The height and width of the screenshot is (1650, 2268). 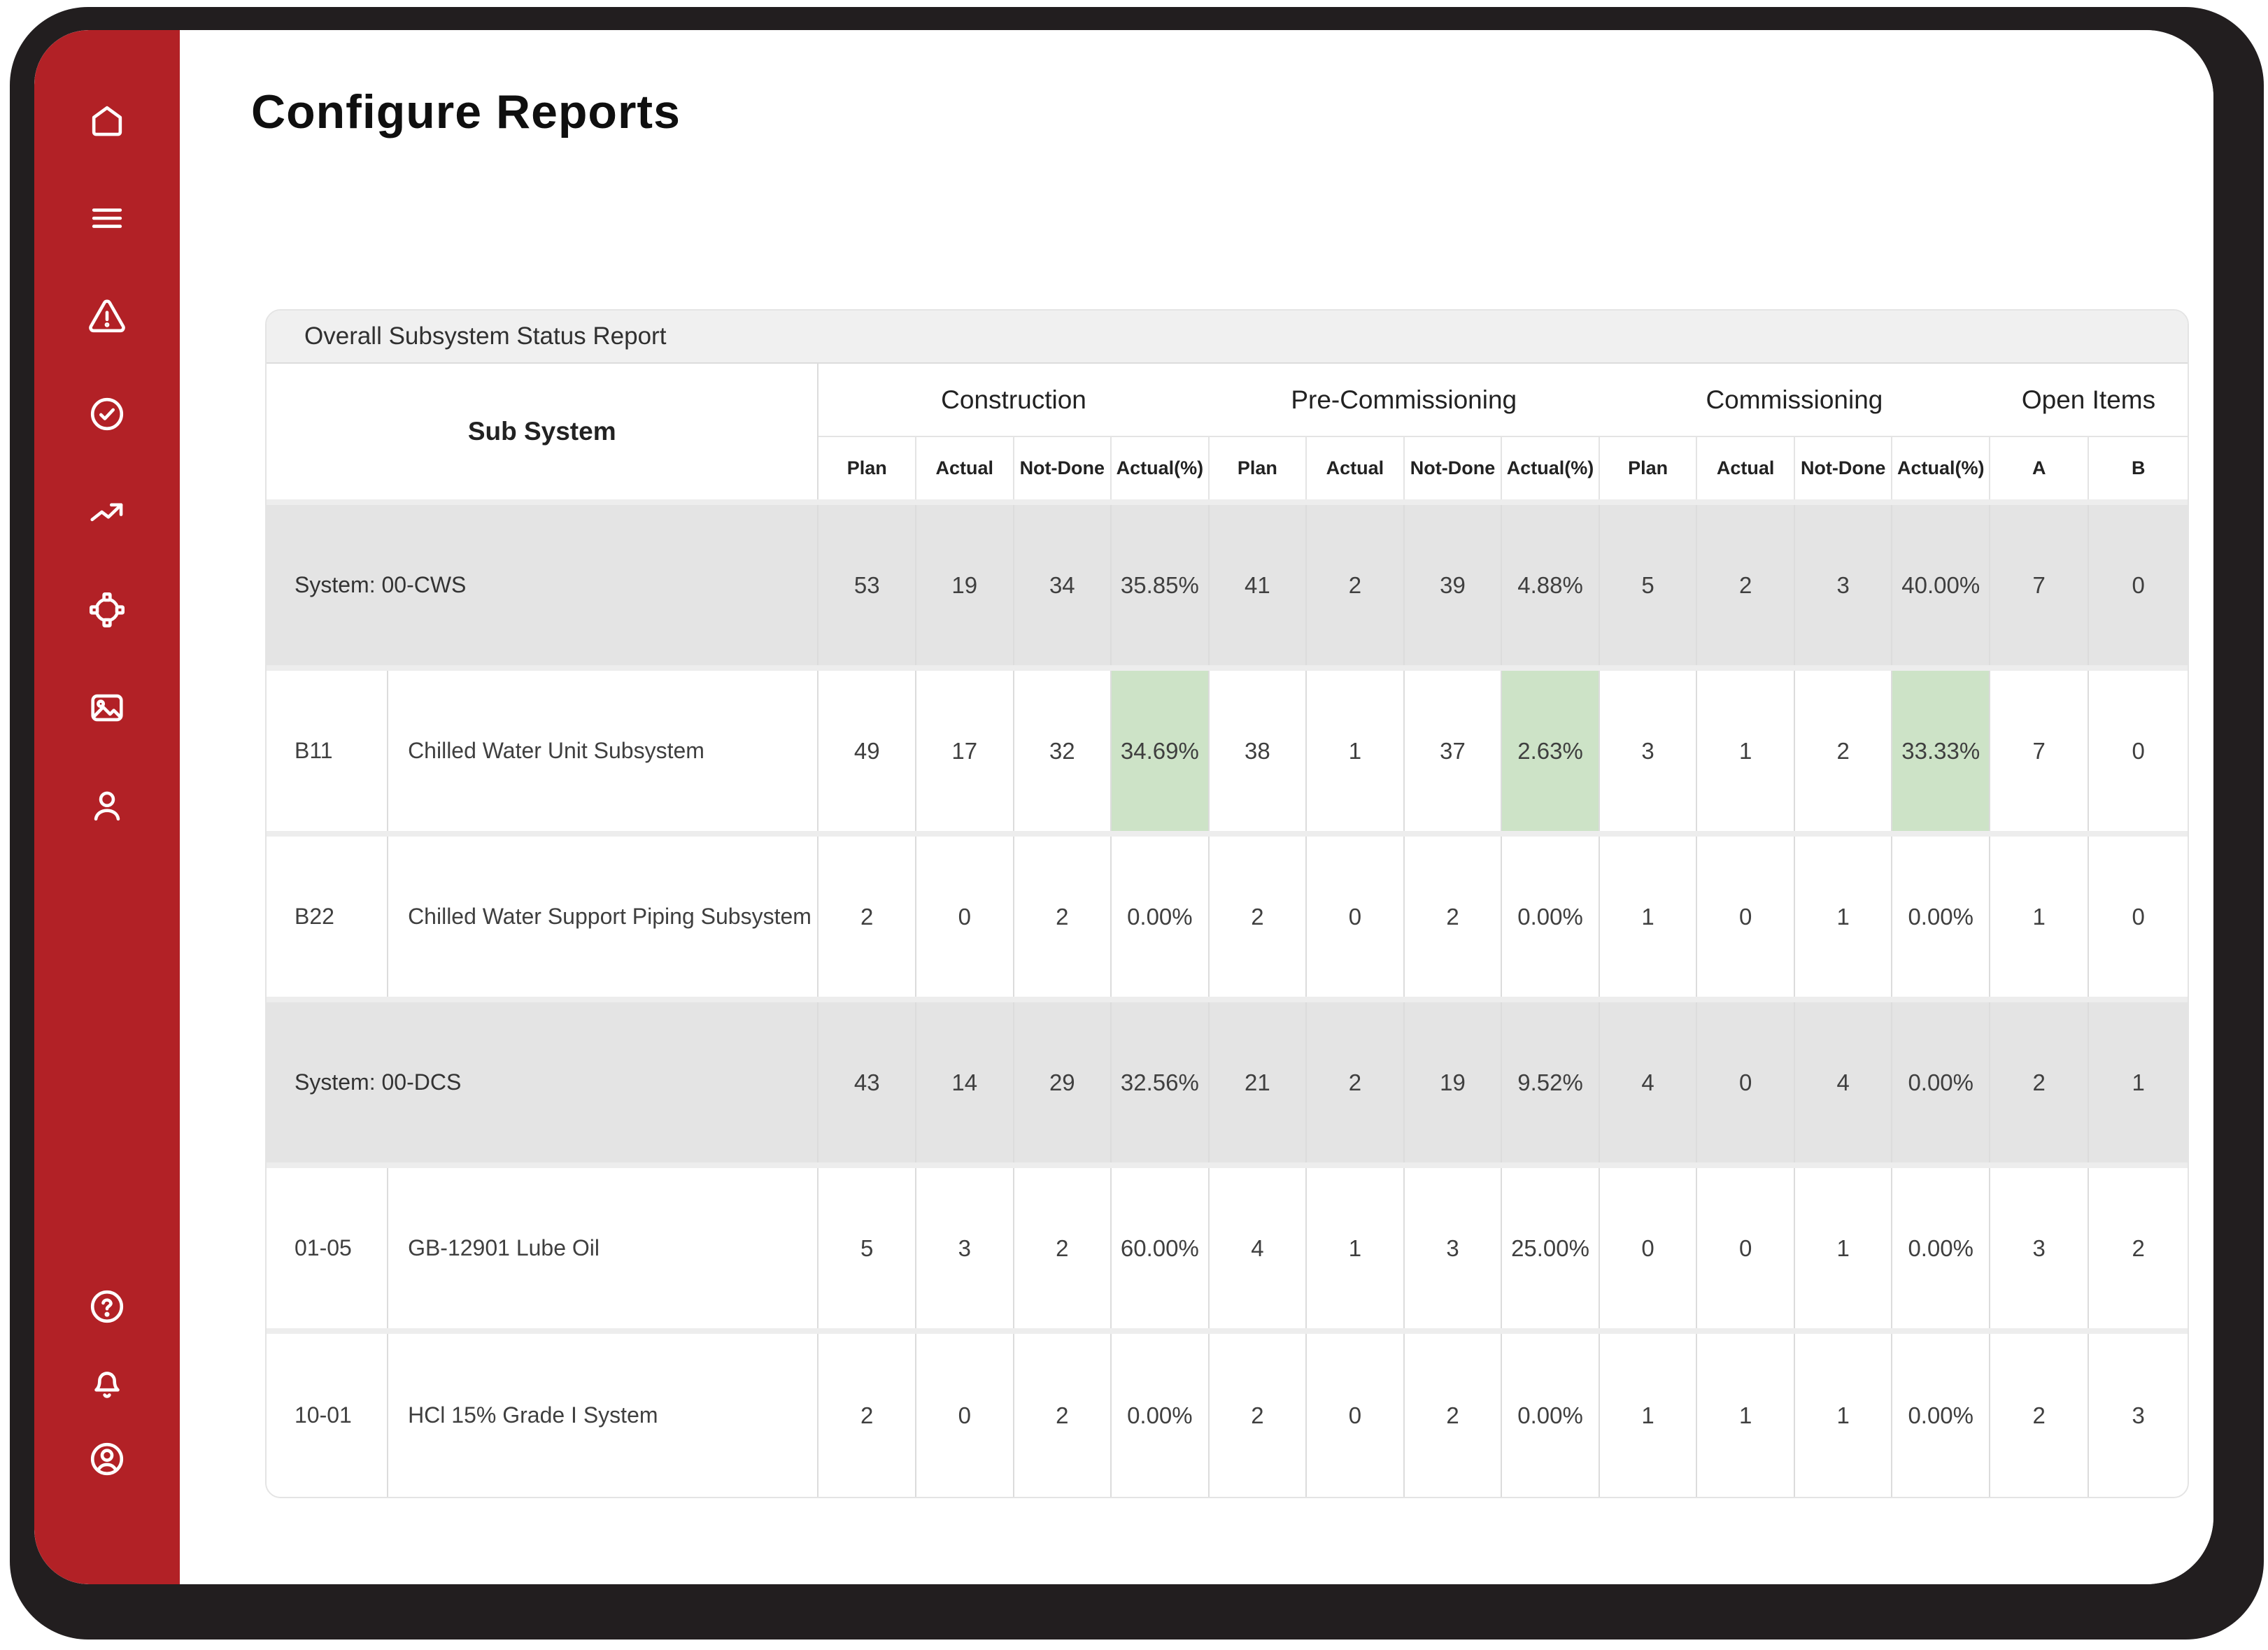 I want to click on value-cell: 25.00%, so click(x=1550, y=1246).